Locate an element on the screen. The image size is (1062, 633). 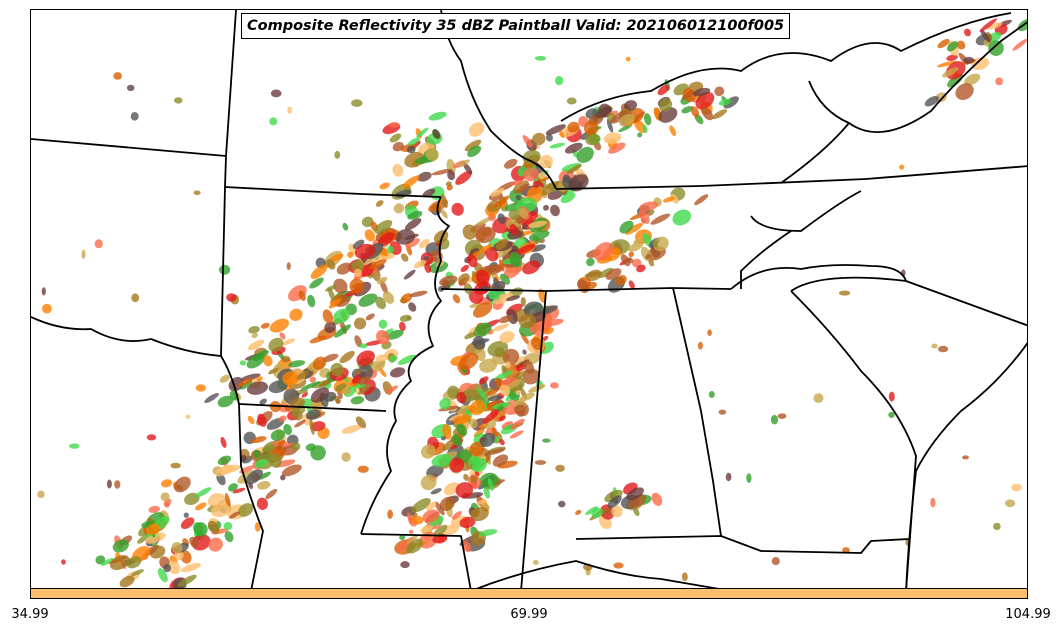
colorbar-tick-right: 104.99 is located at coordinates (1028, 614).